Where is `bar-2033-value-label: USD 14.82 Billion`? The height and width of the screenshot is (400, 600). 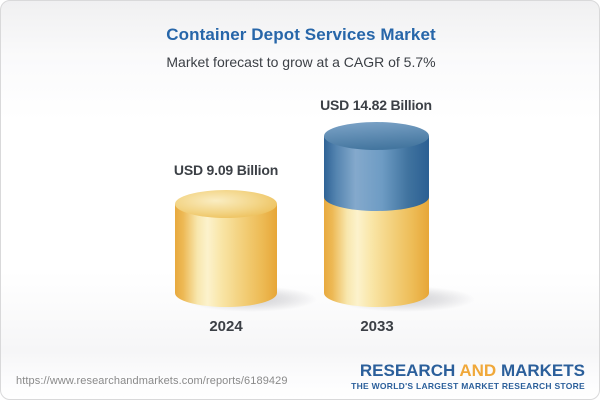
bar-2033-value-label: USD 14.82 Billion is located at coordinates (376, 105).